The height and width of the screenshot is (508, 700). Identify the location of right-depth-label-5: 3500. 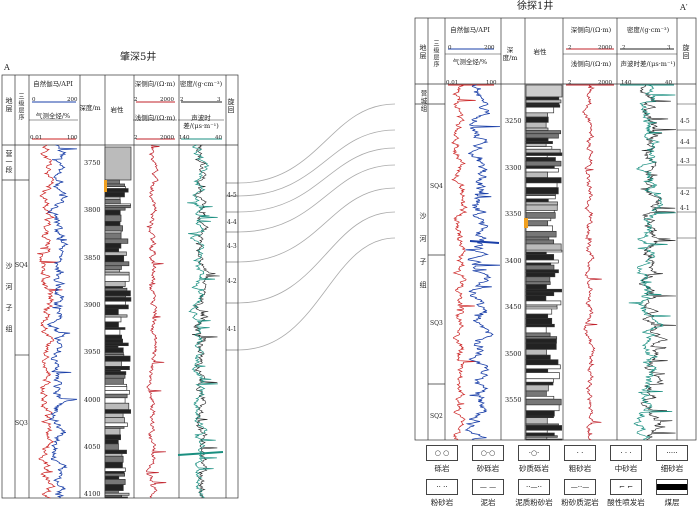
(513, 353).